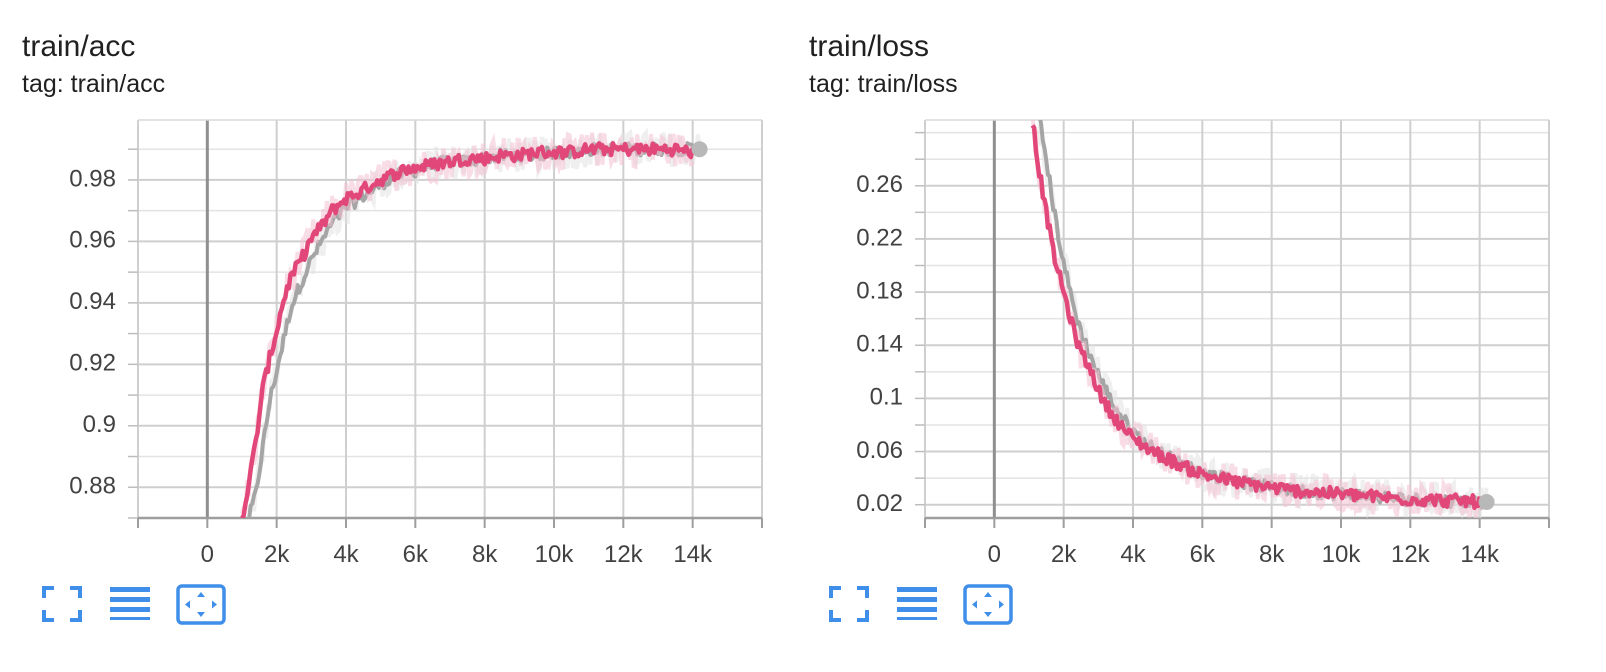 This screenshot has width=1606, height=672. Describe the element at coordinates (92, 240) in the screenshot. I see `y-tick-label: 0.96` at that location.